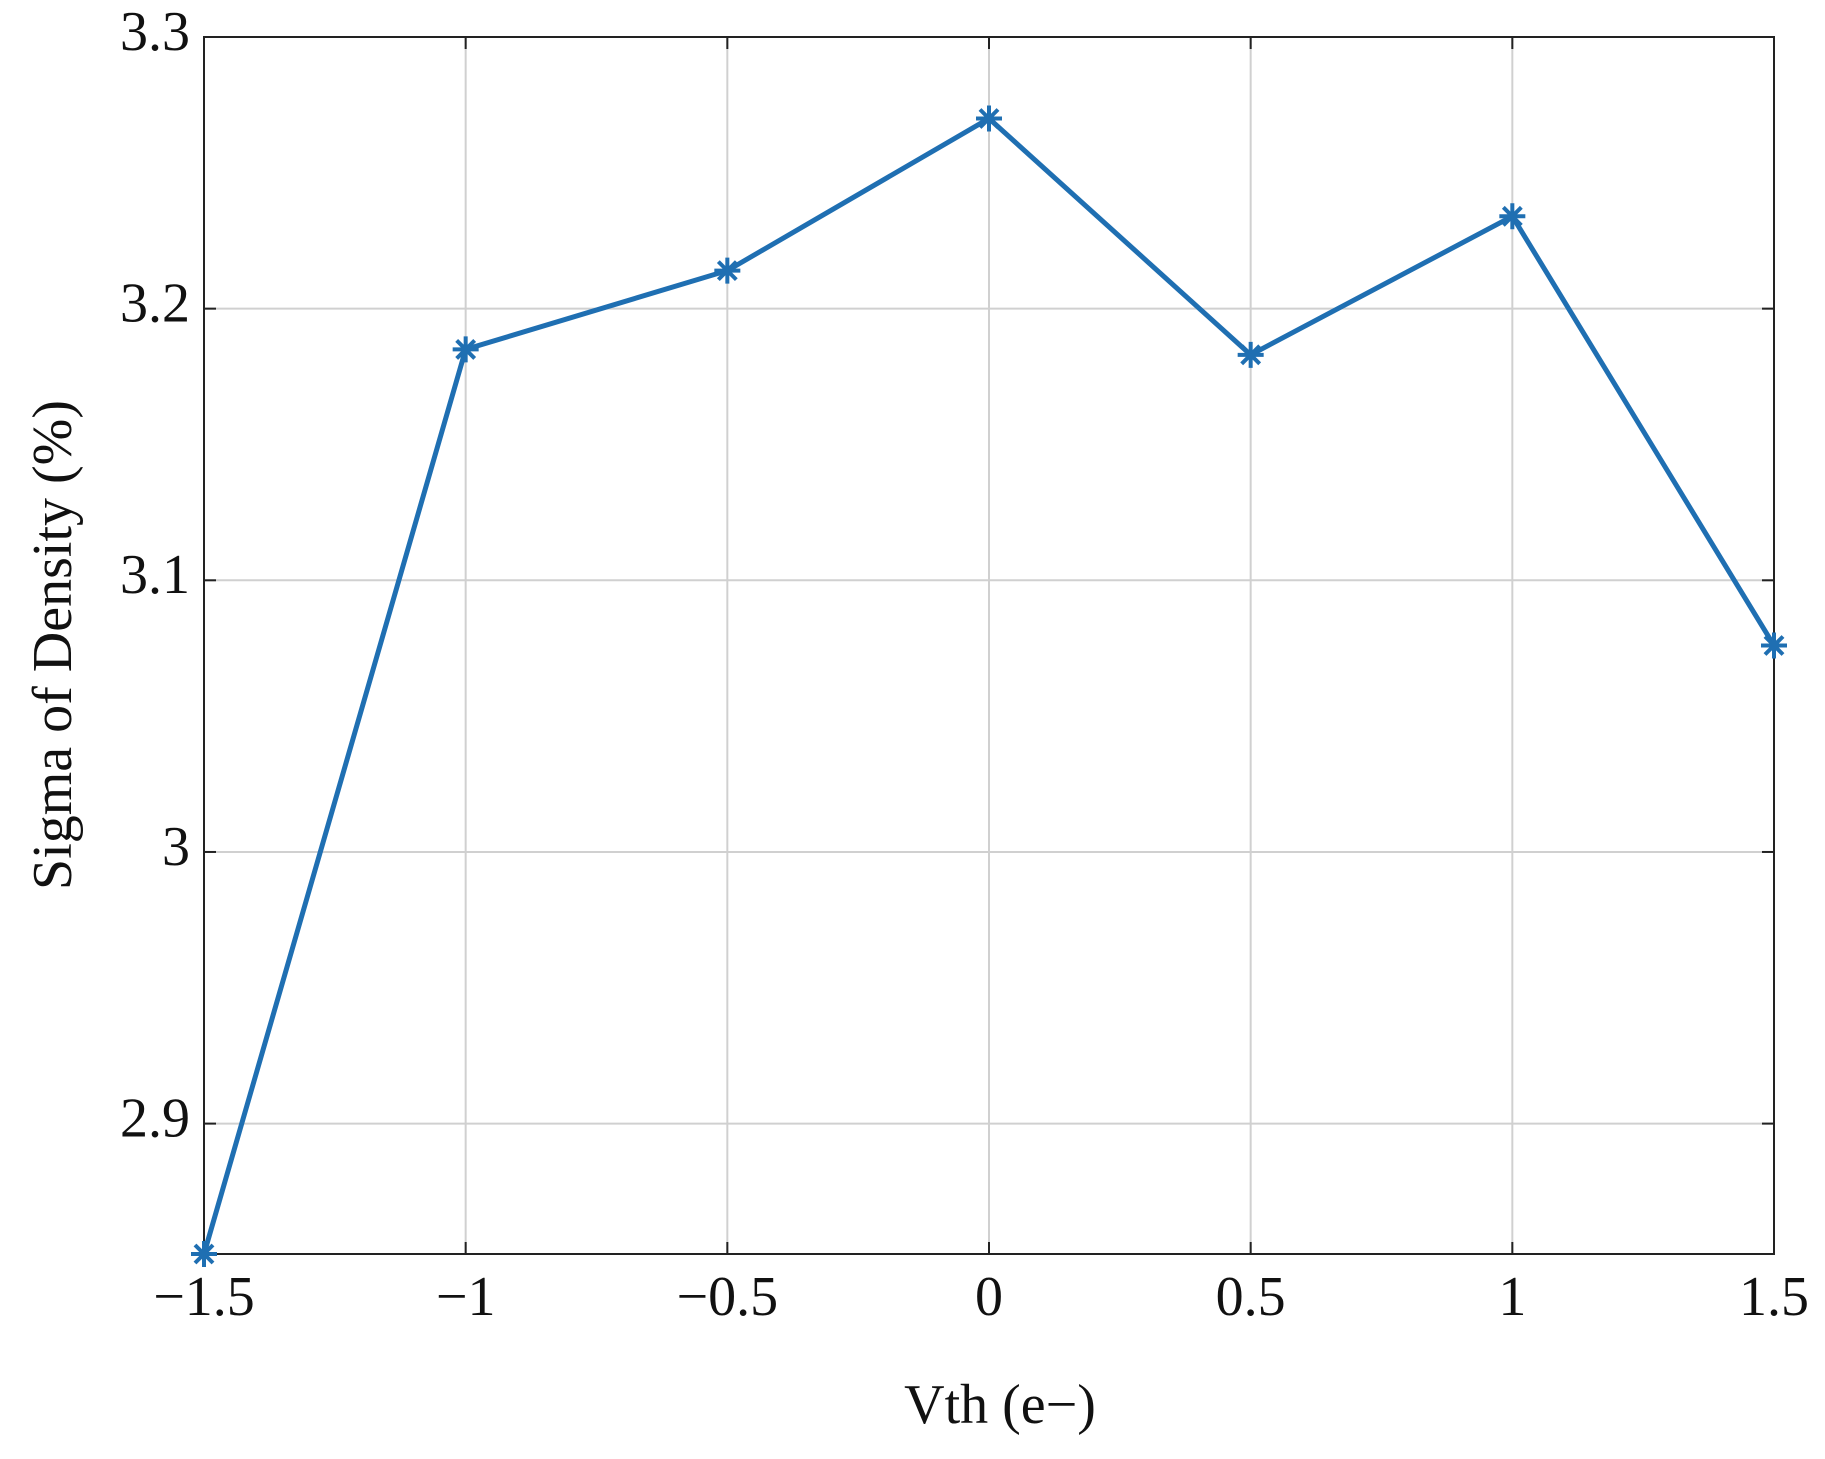 The height and width of the screenshot is (1459, 1825). Describe the element at coordinates (466, 1297) in the screenshot. I see `x-tick-label: −1` at that location.